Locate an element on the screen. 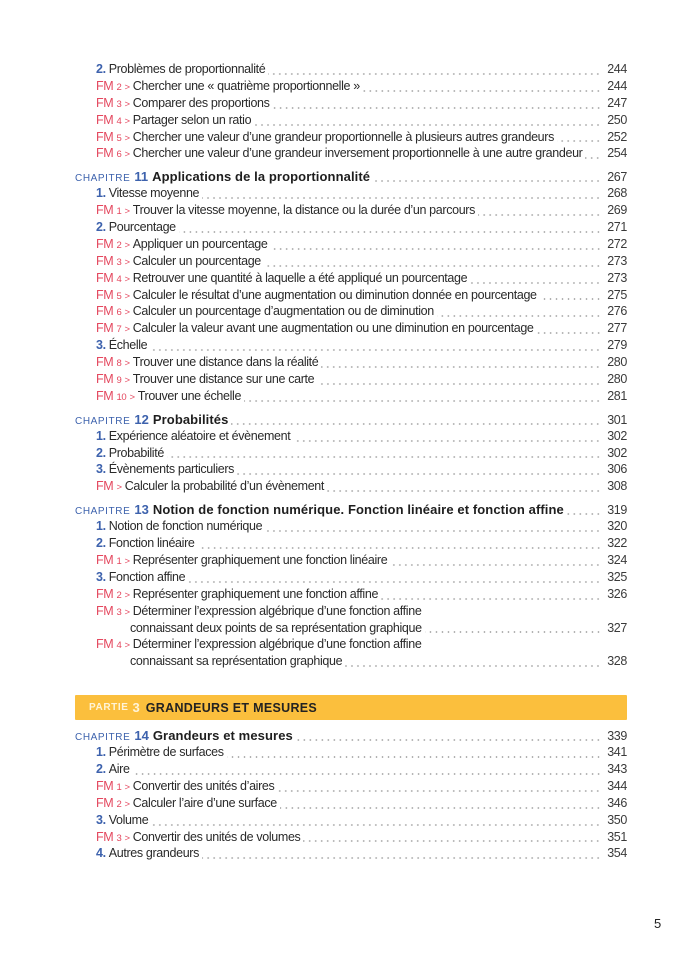 This screenshot has height=958, width=700. method-sheet-title: Calculer la probabilité d’un évènement is located at coordinates (224, 486).